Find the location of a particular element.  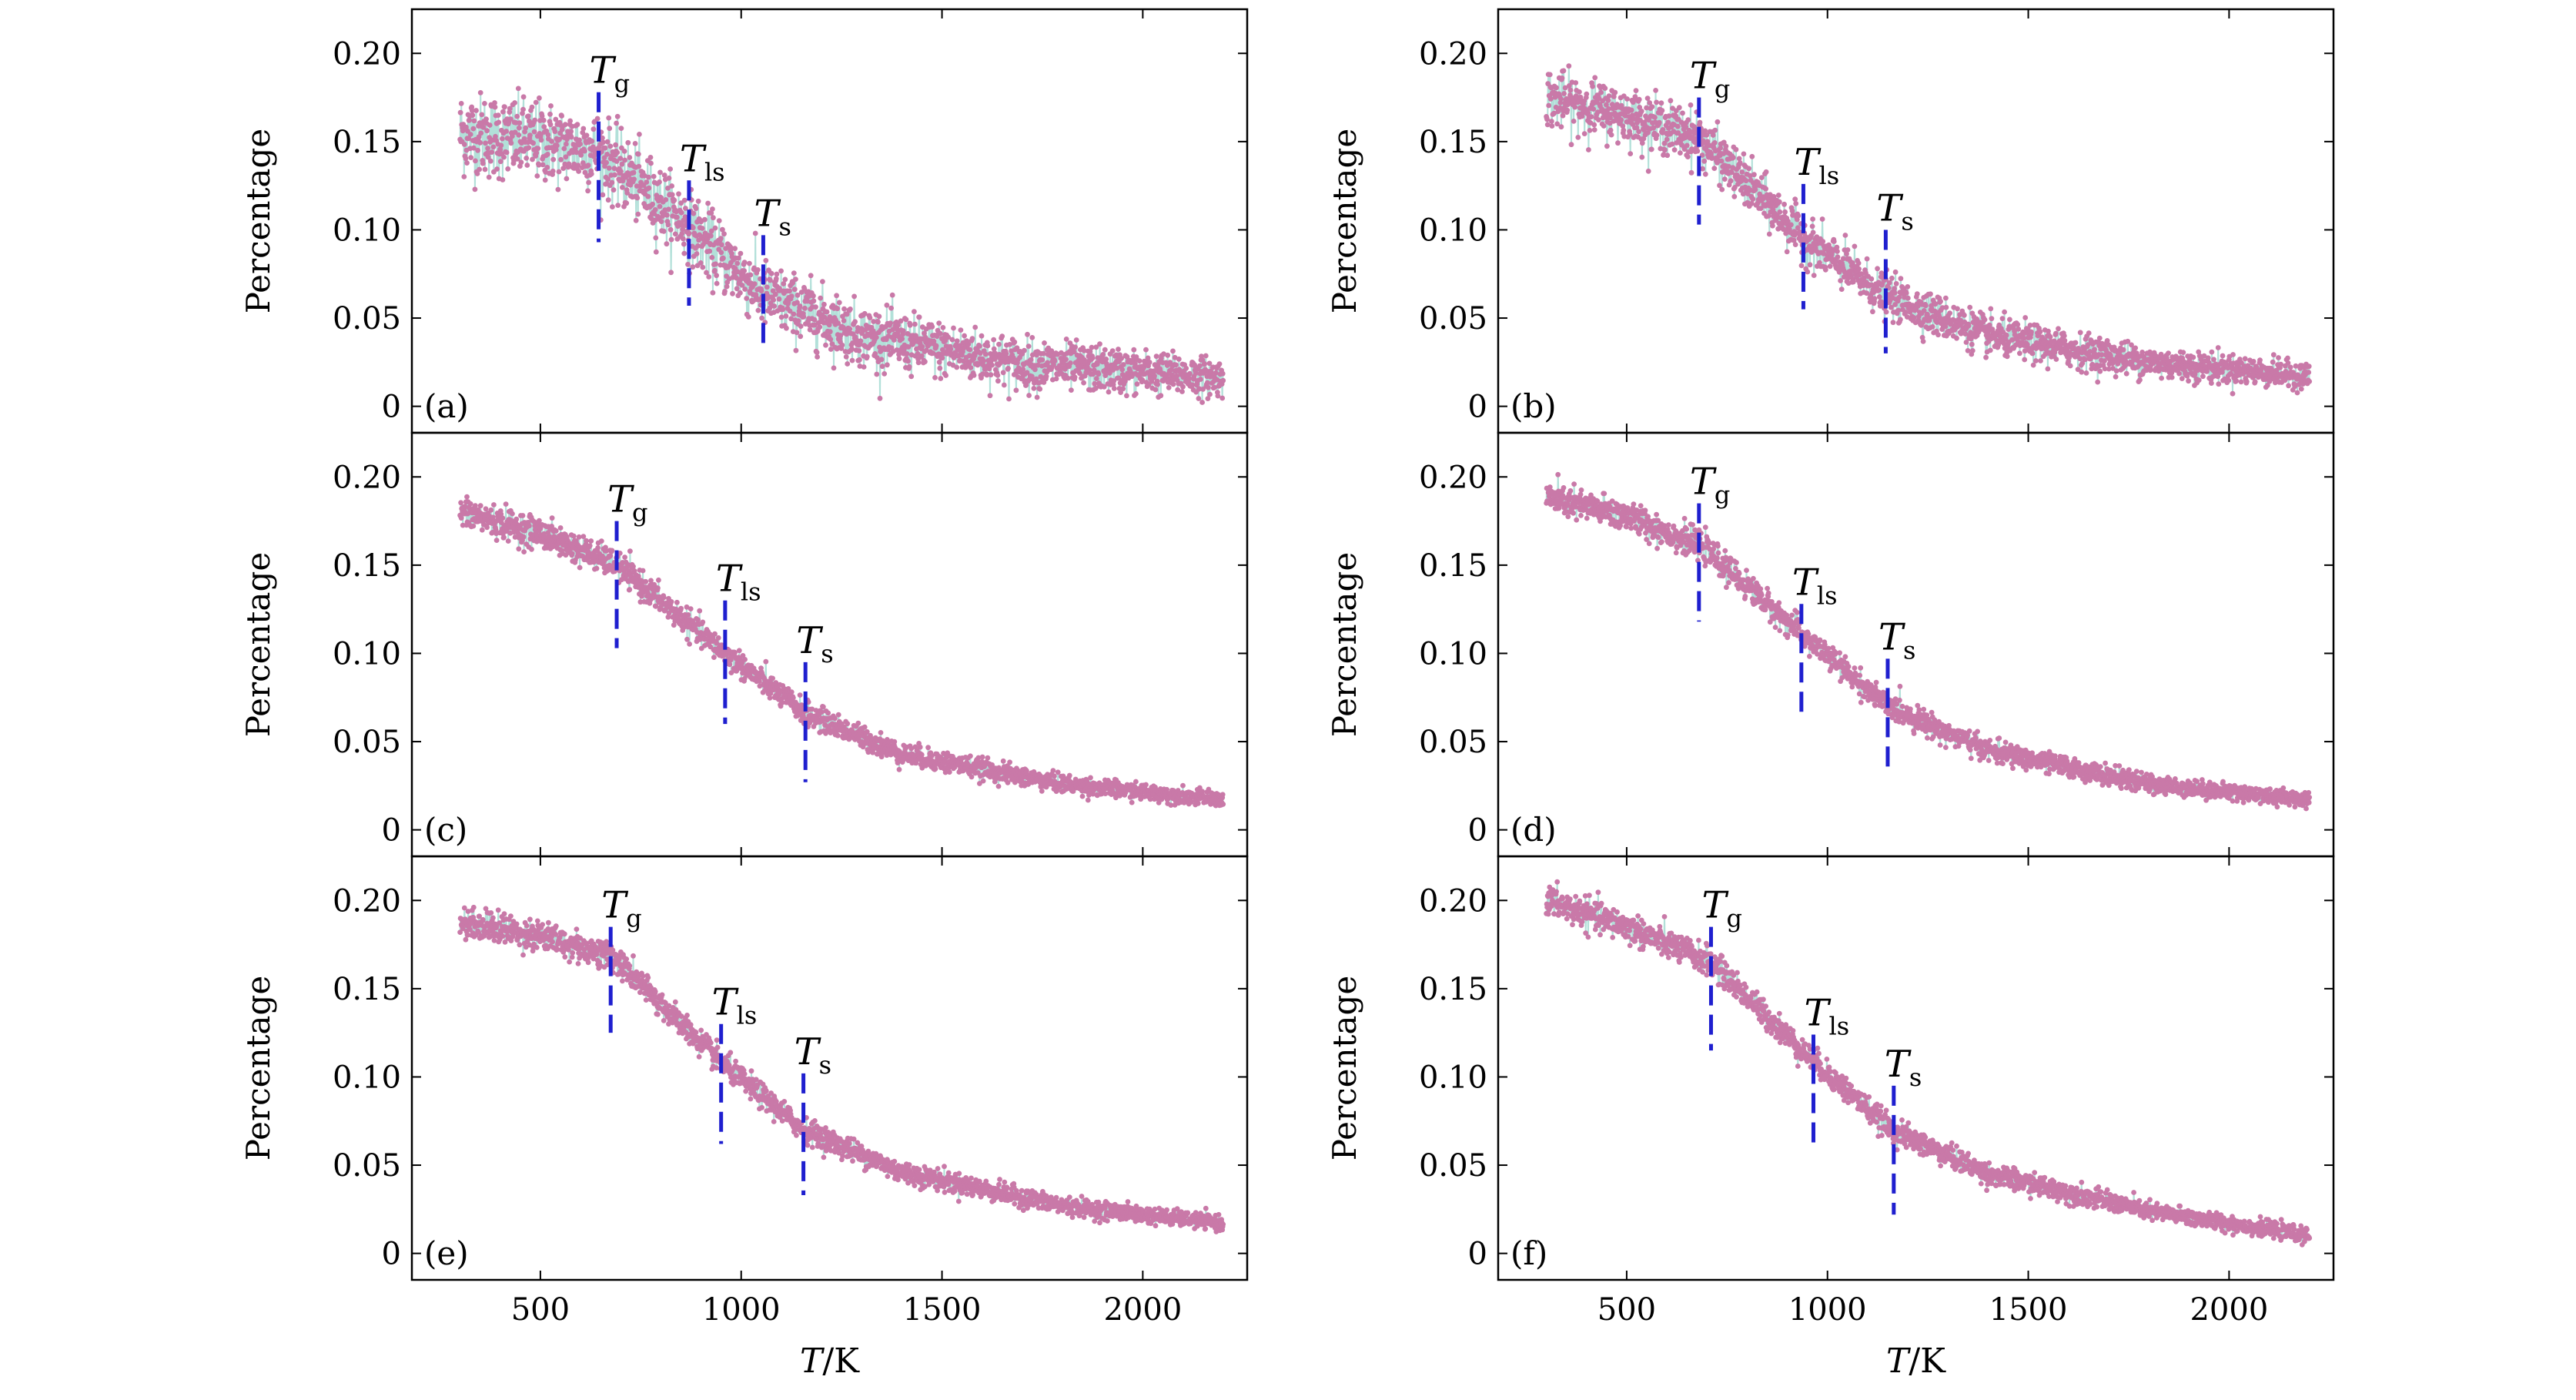

y-tick-label: 0.20 is located at coordinates (367, 54).